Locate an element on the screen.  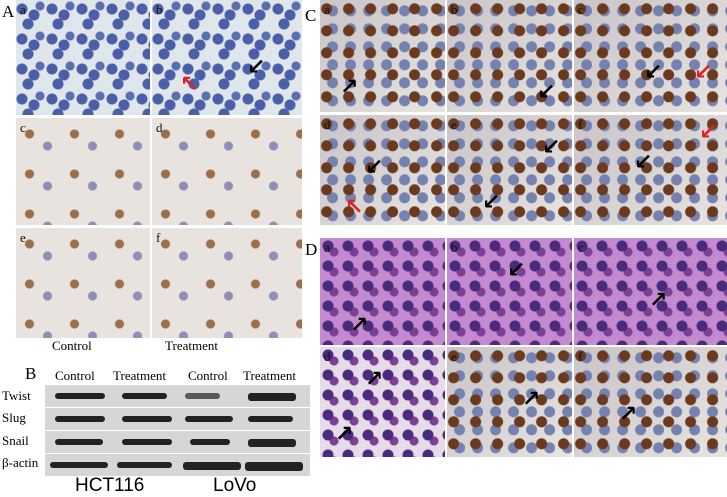
cell-line-lovo: LoVo is located at coordinates (235, 485).